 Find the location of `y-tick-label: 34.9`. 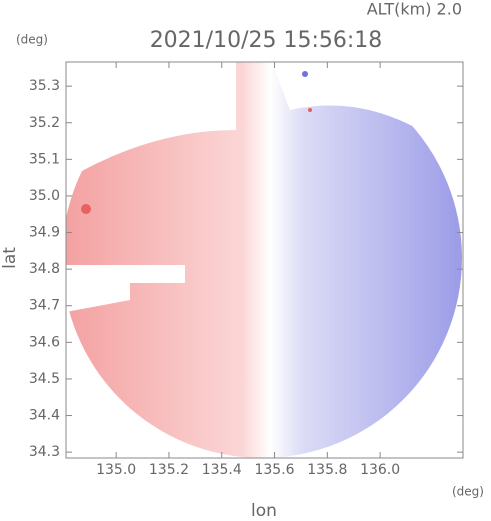

y-tick-label: 34.9 is located at coordinates (44, 233).